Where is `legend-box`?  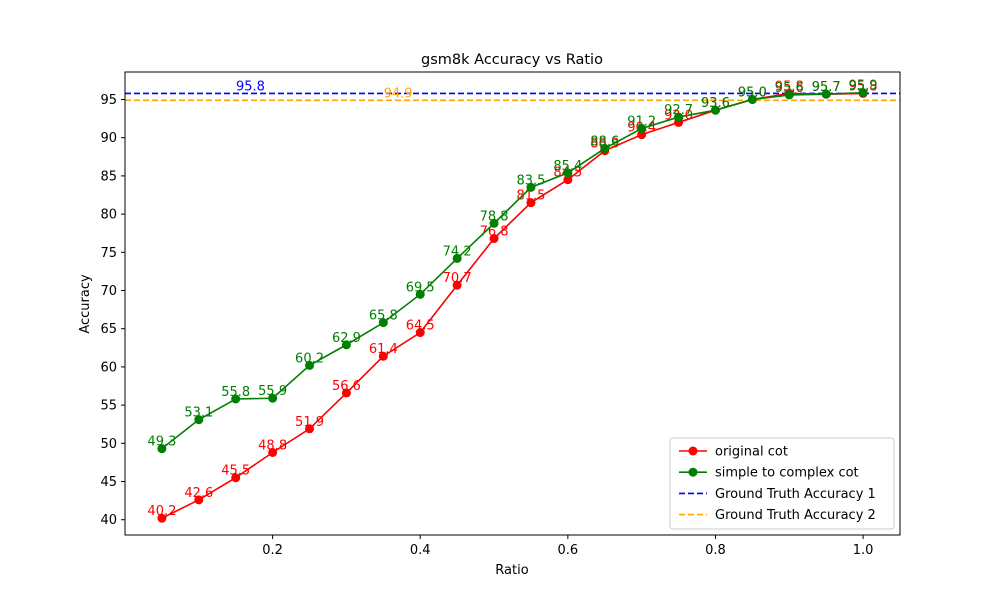 legend-box is located at coordinates (782, 483).